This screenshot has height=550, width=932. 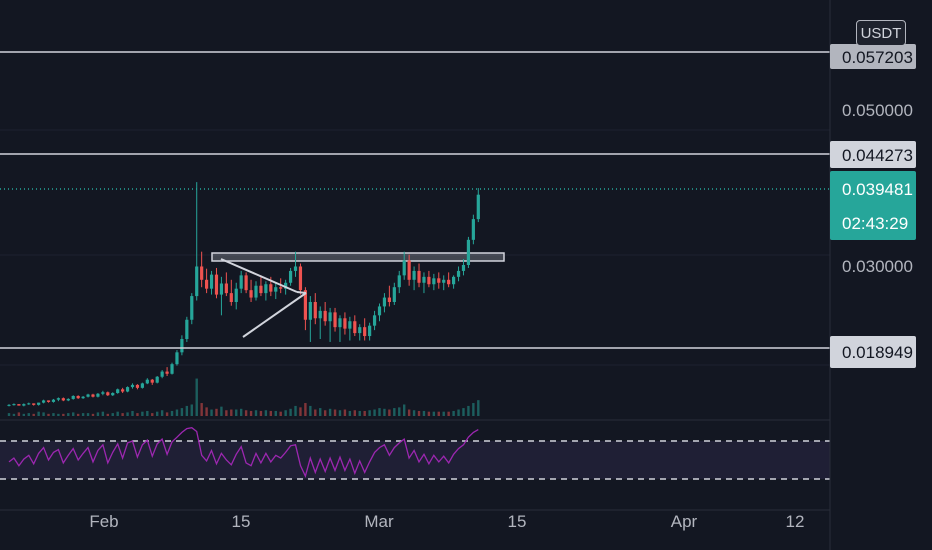 What do you see at coordinates (877, 266) in the screenshot?
I see `price-tick-level: 0.030000` at bounding box center [877, 266].